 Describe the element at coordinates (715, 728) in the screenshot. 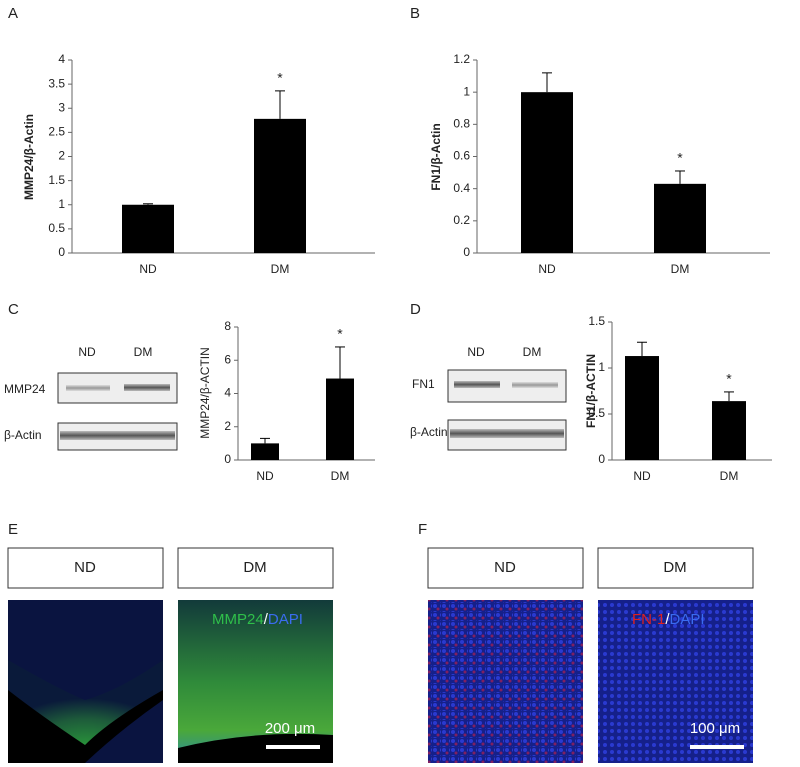

I see `scale-label: 100 μm` at that location.